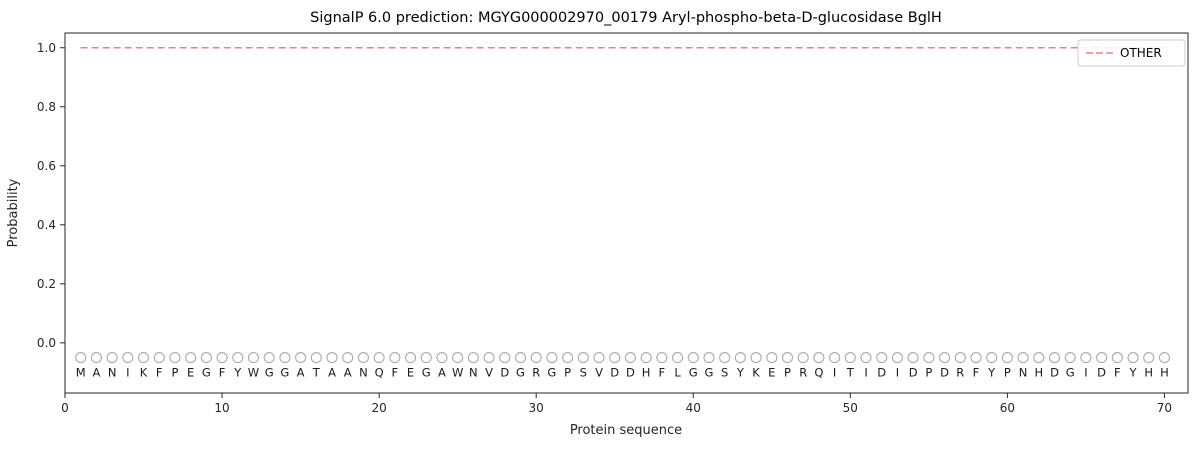 Image resolution: width=1200 pixels, height=450 pixels. What do you see at coordinates (626, 430) in the screenshot?
I see `x-axis-label: Protein sequence` at bounding box center [626, 430].